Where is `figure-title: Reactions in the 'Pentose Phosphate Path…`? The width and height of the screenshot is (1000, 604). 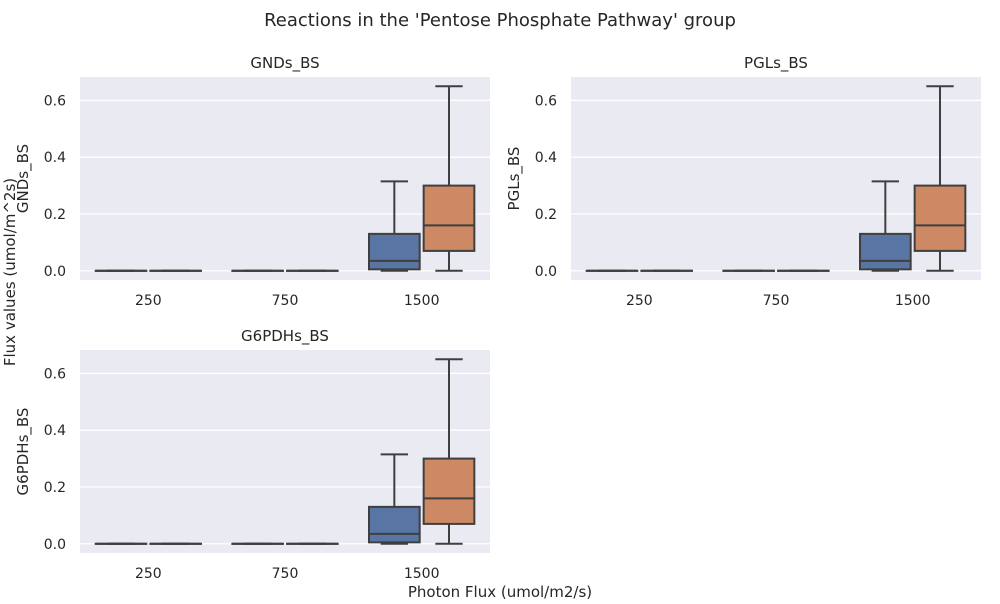 figure-title: Reactions in the 'Pentose Phosphate Path… is located at coordinates (500, 20).